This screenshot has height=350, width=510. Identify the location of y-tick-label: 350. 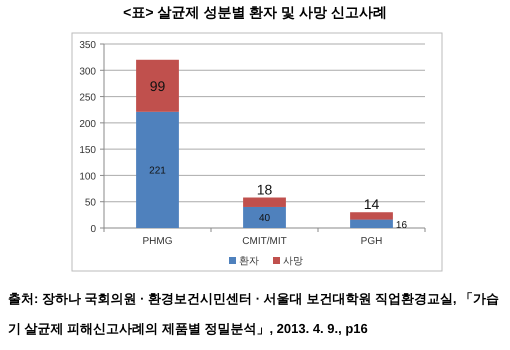
(87, 45).